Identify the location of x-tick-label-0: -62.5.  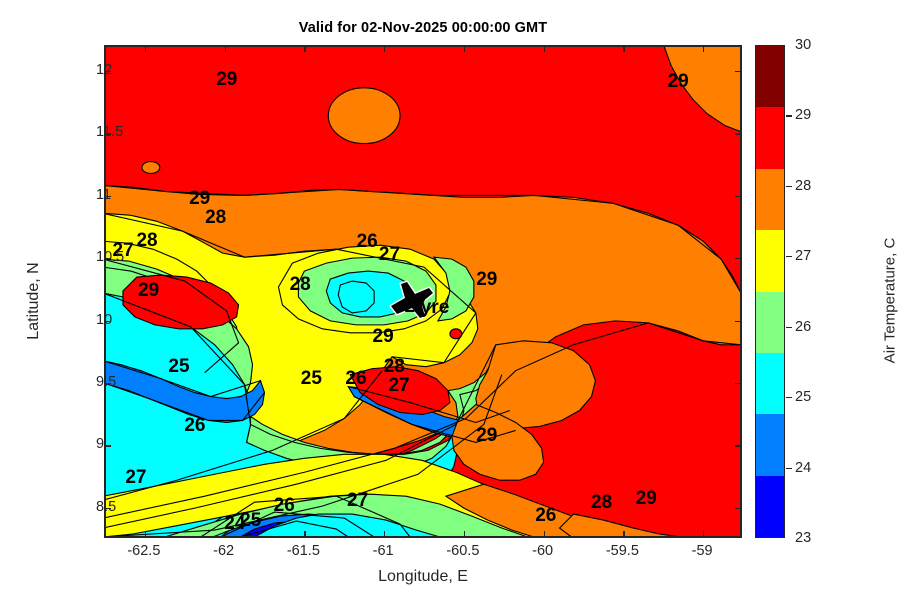
(144, 551).